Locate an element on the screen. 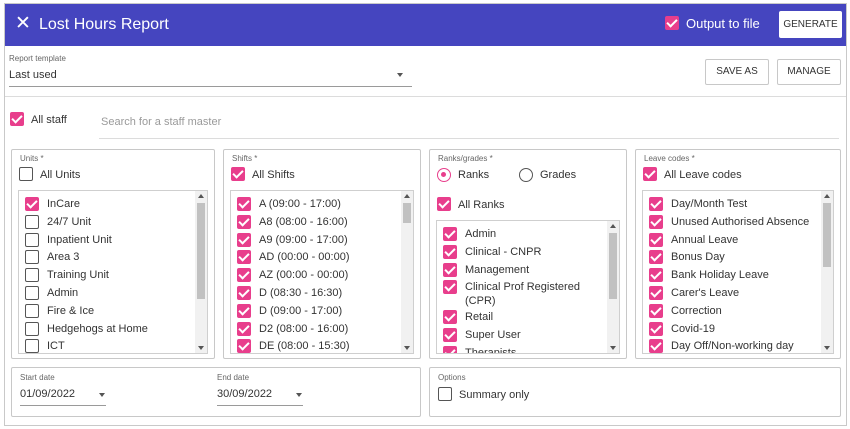 This screenshot has width=850, height=429. summary-only-checkbox is located at coordinates (445, 394).